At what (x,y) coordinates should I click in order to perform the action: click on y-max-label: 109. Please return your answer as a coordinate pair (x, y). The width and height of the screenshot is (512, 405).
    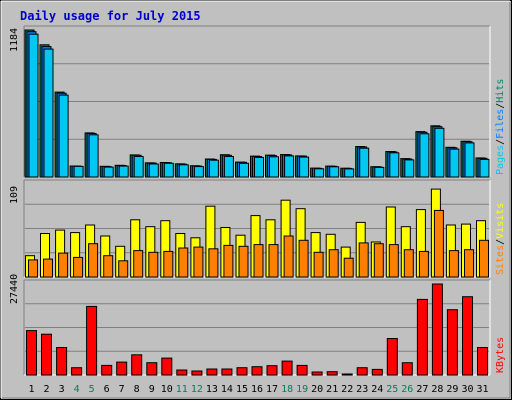
    Looking at the image, I should click on (14, 195).